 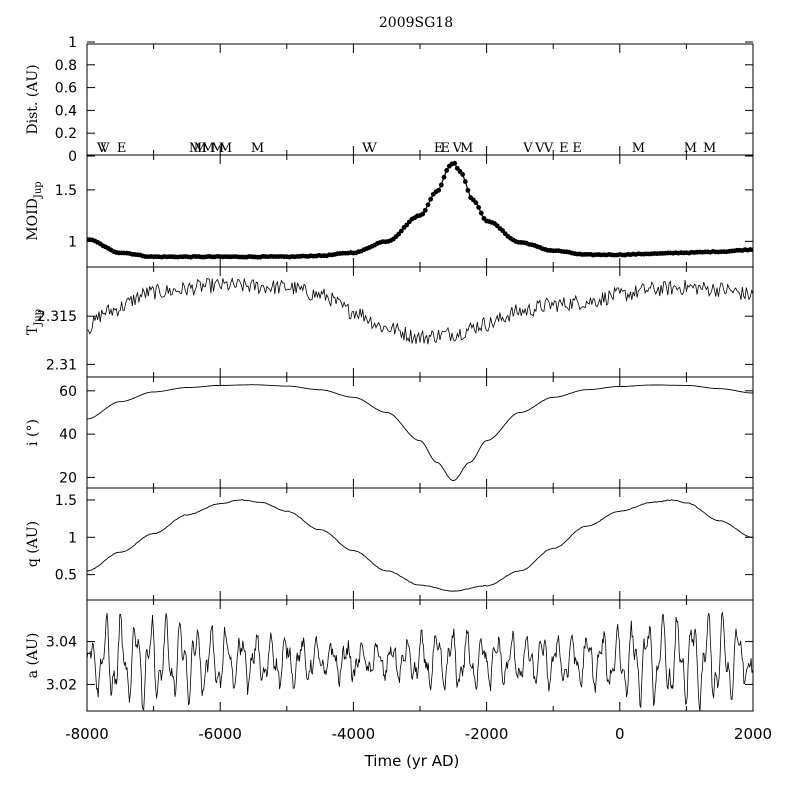 I want to click on chart-title: 2009SG18, so click(x=416, y=23).